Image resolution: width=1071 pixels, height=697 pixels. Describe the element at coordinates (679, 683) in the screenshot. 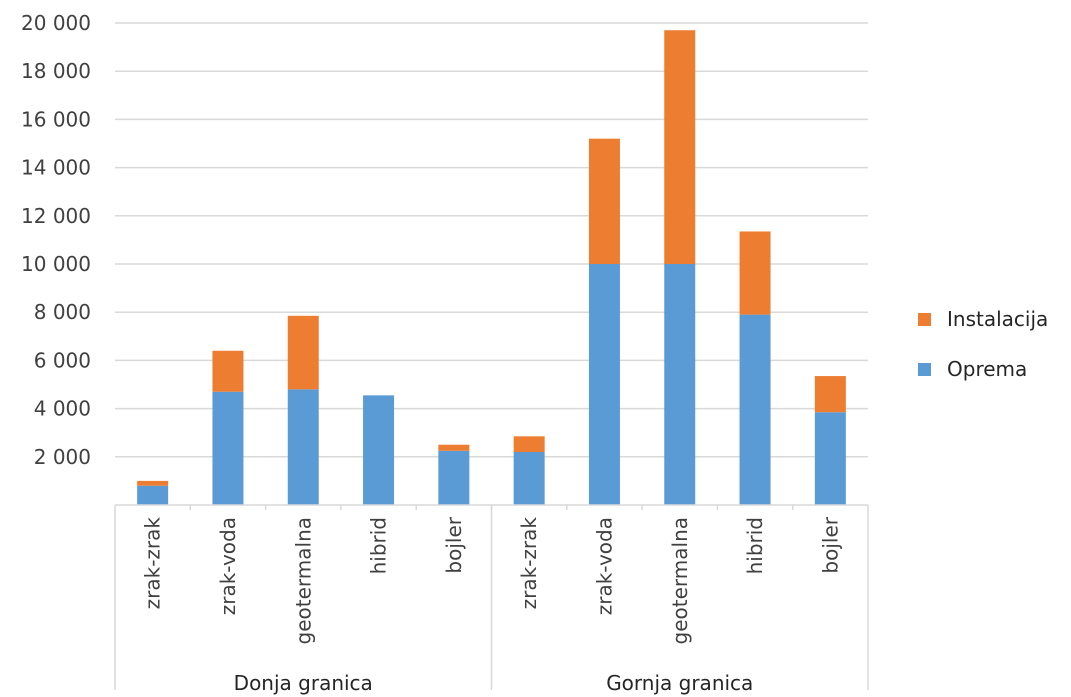

I see `group-label: Gornja granica` at that location.